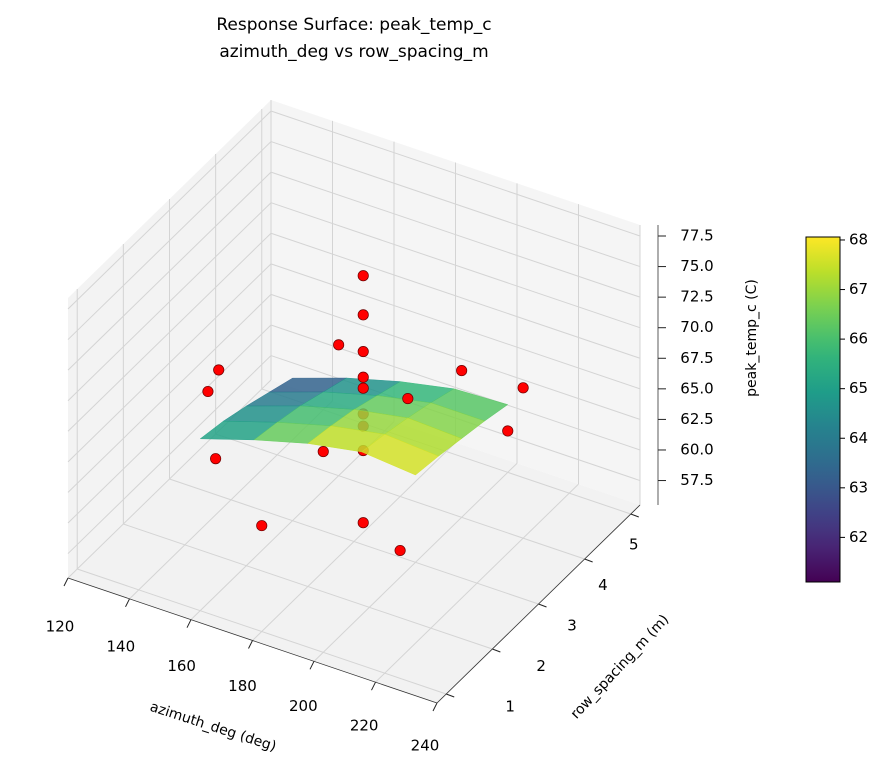  What do you see at coordinates (696, 297) in the screenshot?
I see `z-tick-label: 72.5` at bounding box center [696, 297].